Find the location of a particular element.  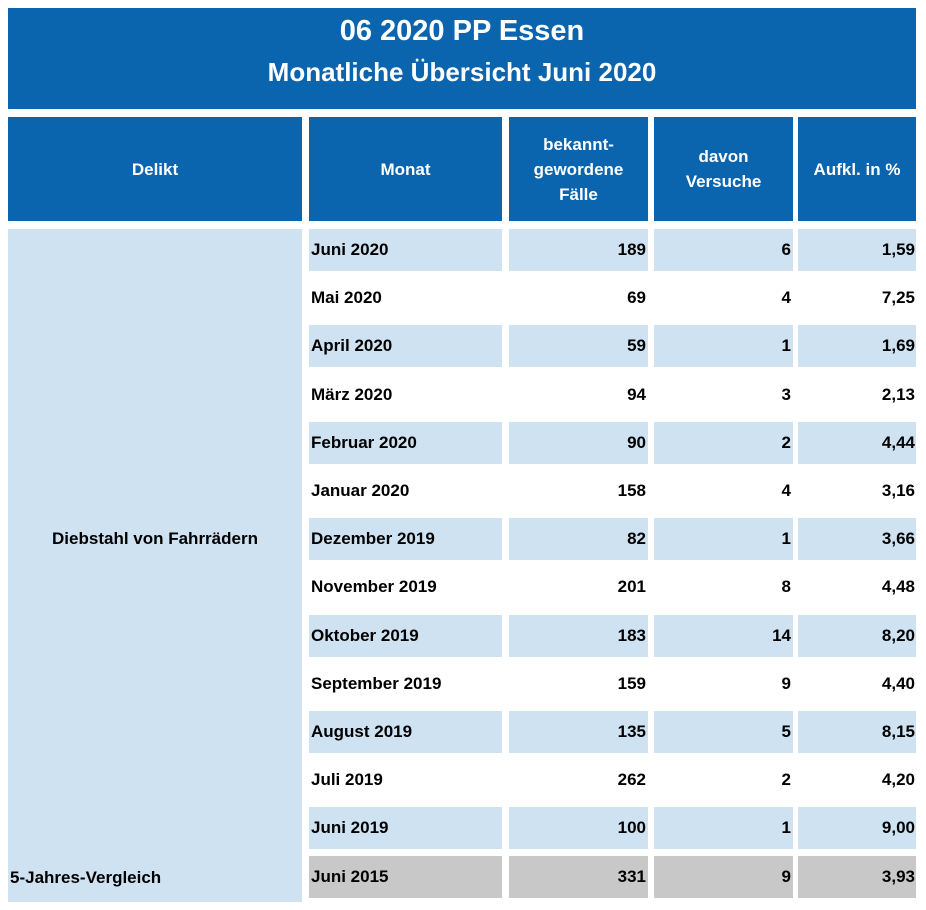

column-header-monat: Monat is located at coordinates (405, 169).